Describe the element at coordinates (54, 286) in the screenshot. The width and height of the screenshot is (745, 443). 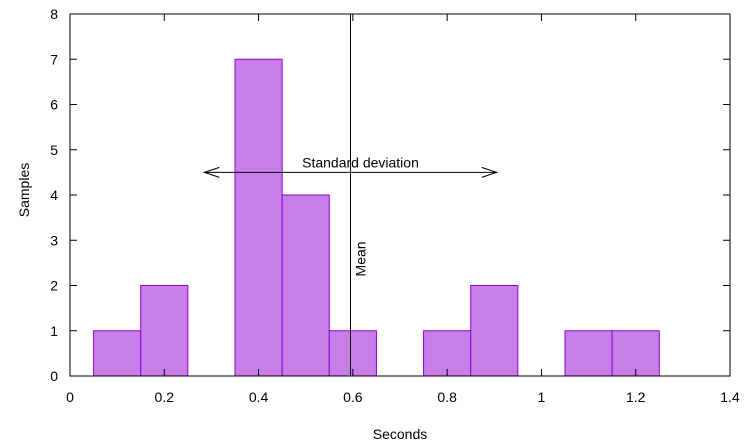
I see `y-tick-label: 2` at that location.